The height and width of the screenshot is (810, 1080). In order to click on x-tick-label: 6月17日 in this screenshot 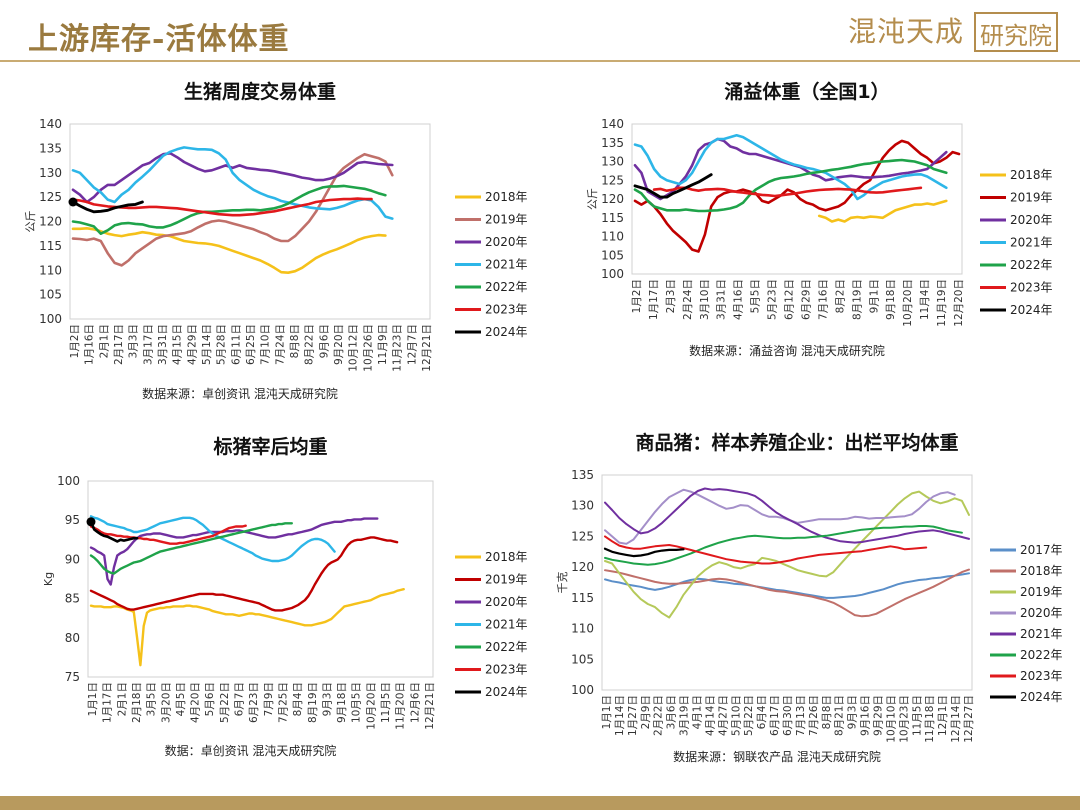, I will do `click(775, 715)`.